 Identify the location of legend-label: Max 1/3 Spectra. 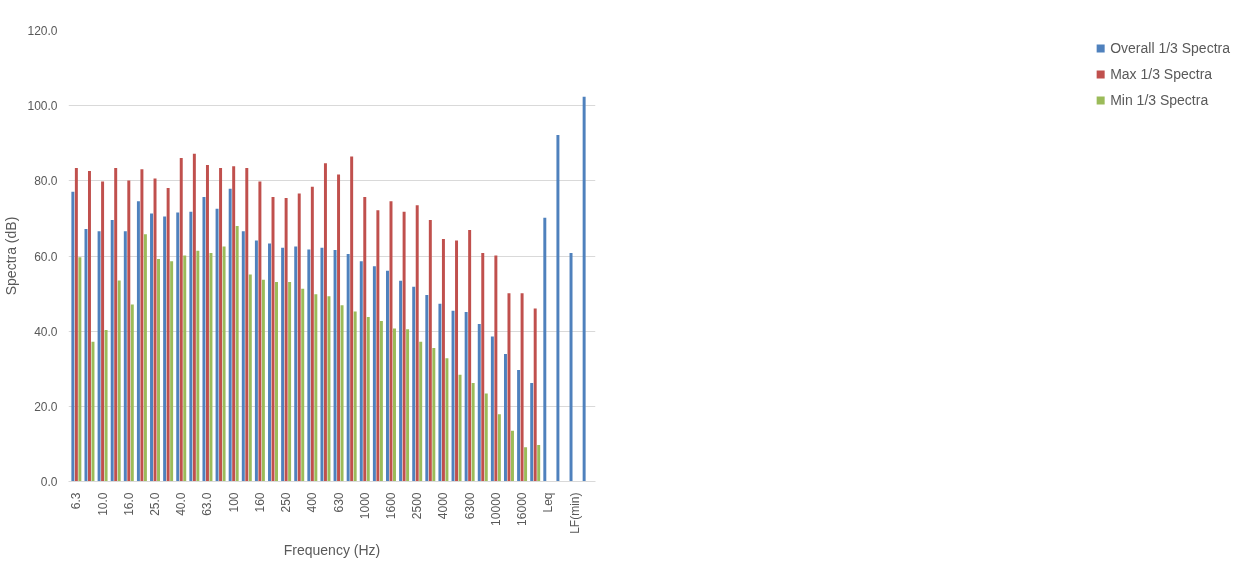
(1161, 74).